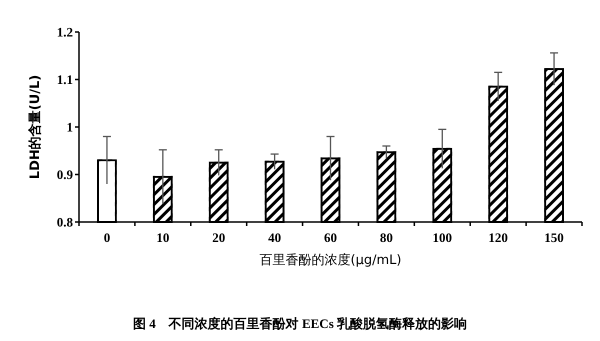 The width and height of the screenshot is (600, 341). What do you see at coordinates (107, 237) in the screenshot?
I see `x-tick-label: 0` at bounding box center [107, 237].